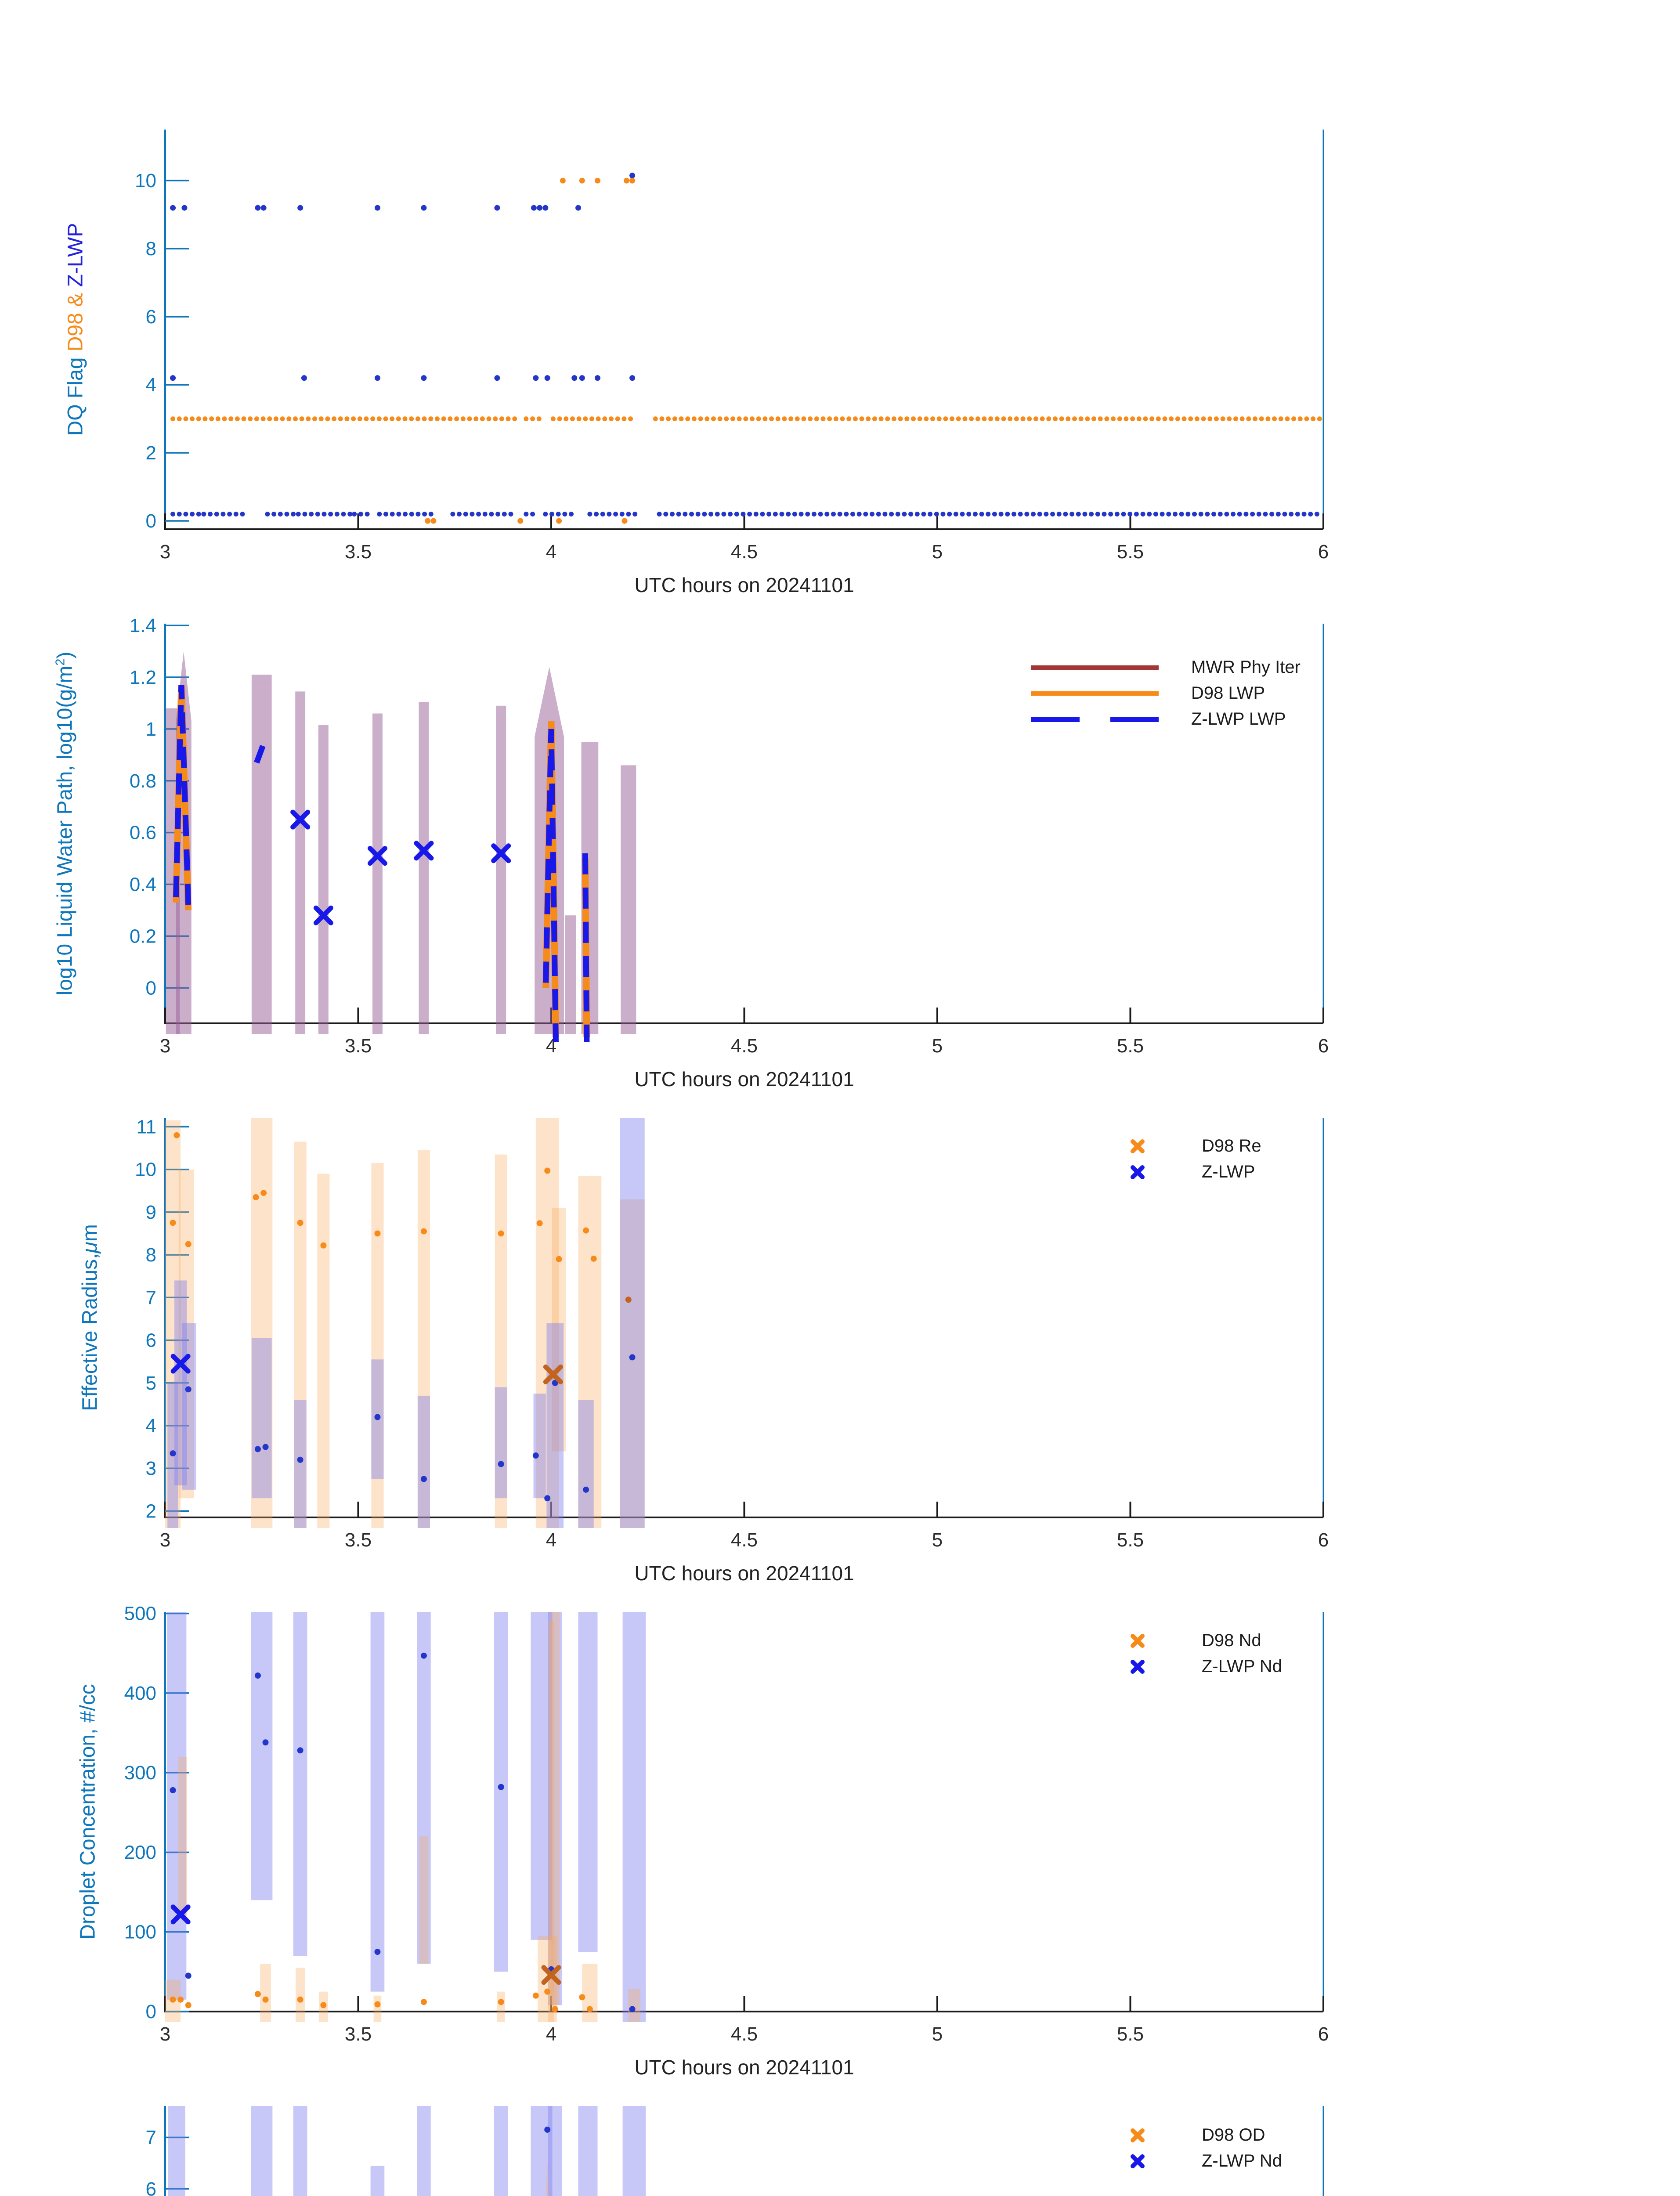 This screenshot has width=1680, height=2196. Describe the element at coordinates (1323, 2034) in the screenshot. I see `x-tick-label: 6` at that location.